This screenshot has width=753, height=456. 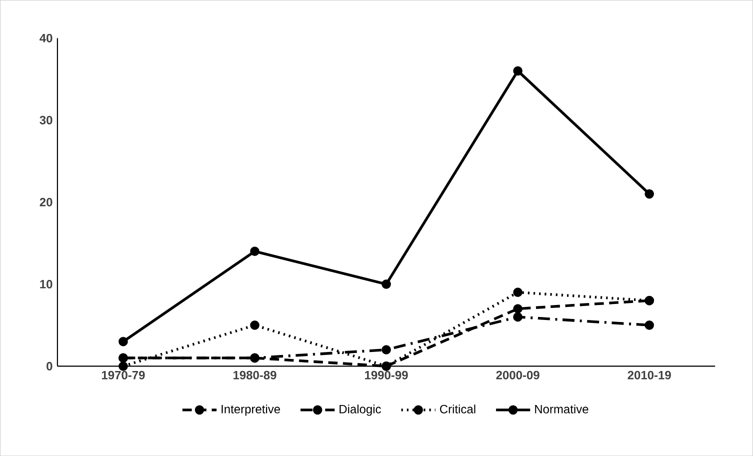 I want to click on legend-label: Critical, so click(x=458, y=409).